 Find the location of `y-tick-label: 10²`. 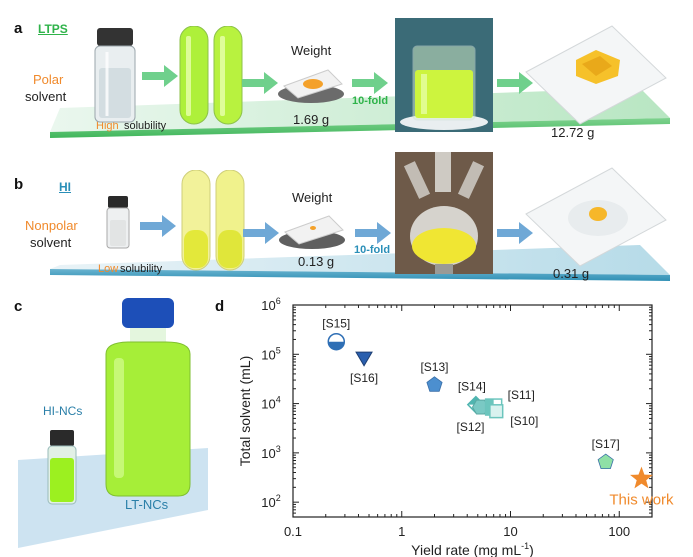

y-tick-label: 10² is located at coordinates (270, 501).